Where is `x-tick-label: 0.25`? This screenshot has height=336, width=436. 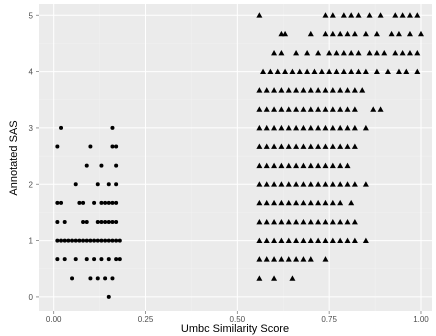 x-tick-label: 0.25 is located at coordinates (146, 319).